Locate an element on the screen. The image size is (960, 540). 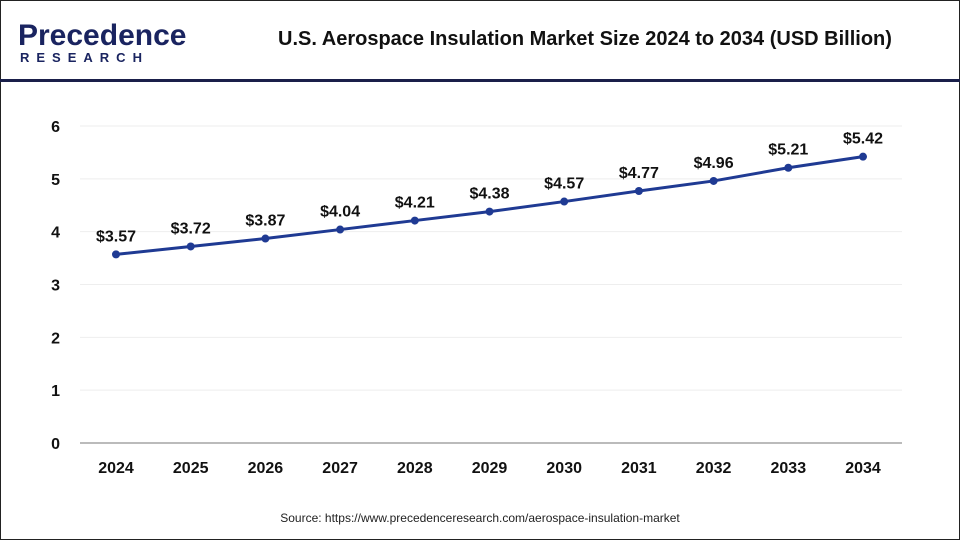
logo: Precedence RESEARCH is located at coordinates (102, 42).